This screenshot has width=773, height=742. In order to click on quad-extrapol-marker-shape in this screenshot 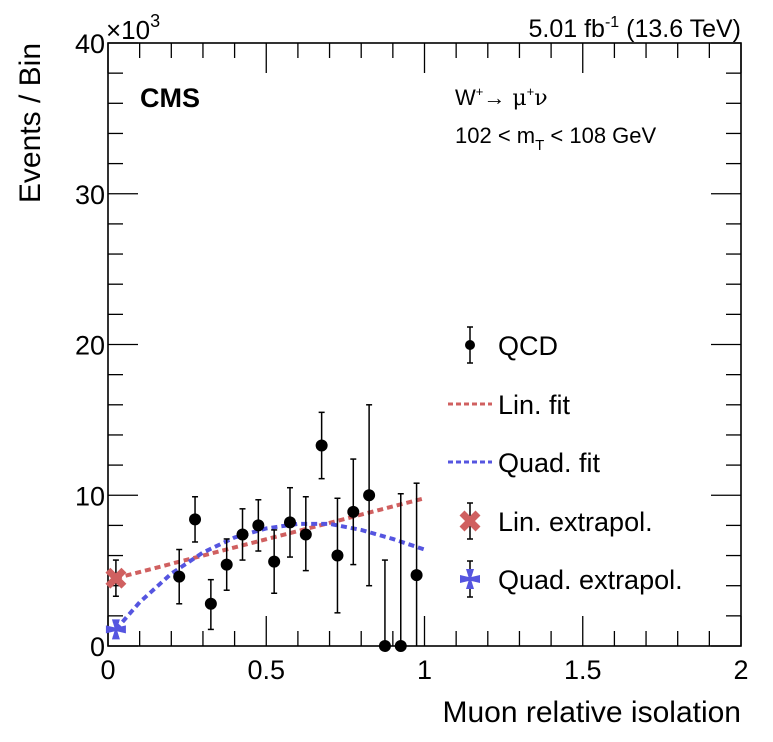, I will do `click(115, 629)`.